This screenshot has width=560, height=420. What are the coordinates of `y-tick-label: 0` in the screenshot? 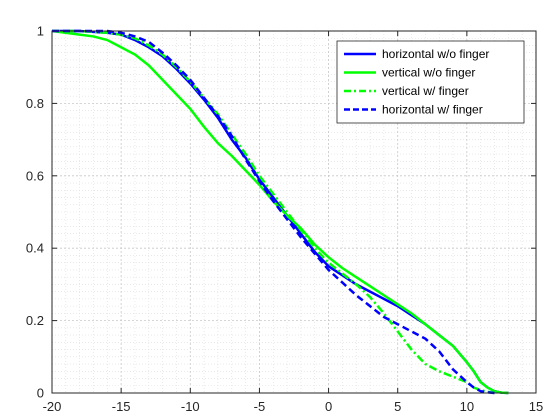 It's located at (40, 393).